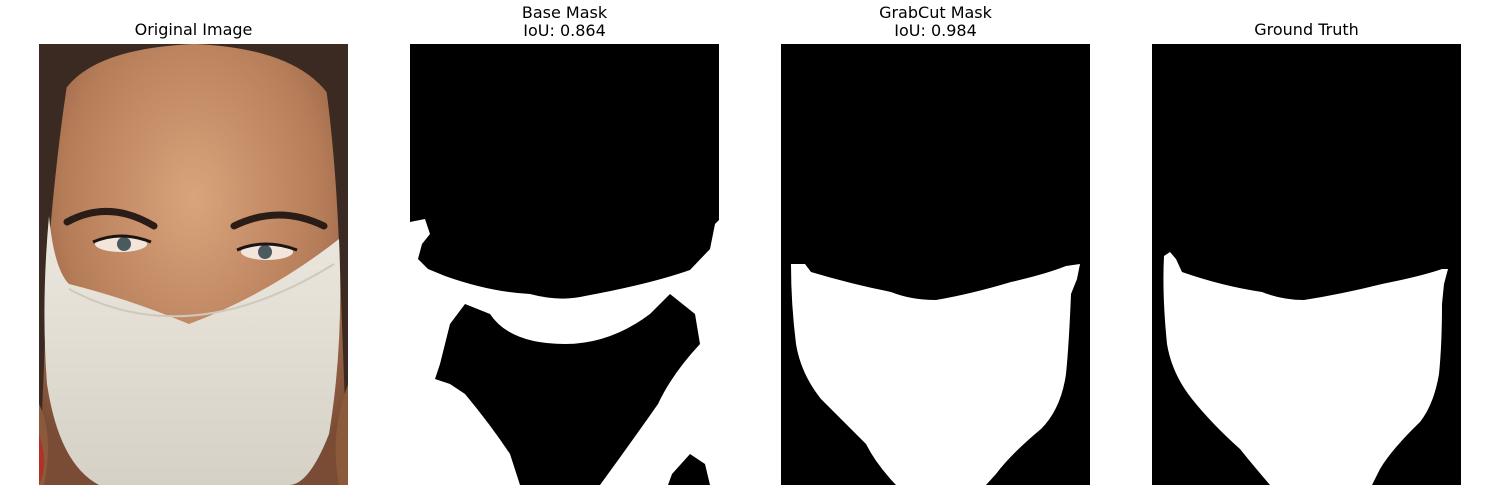 This screenshot has width=1500, height=500. I want to click on panel-title: Original Image, so click(193, 30).